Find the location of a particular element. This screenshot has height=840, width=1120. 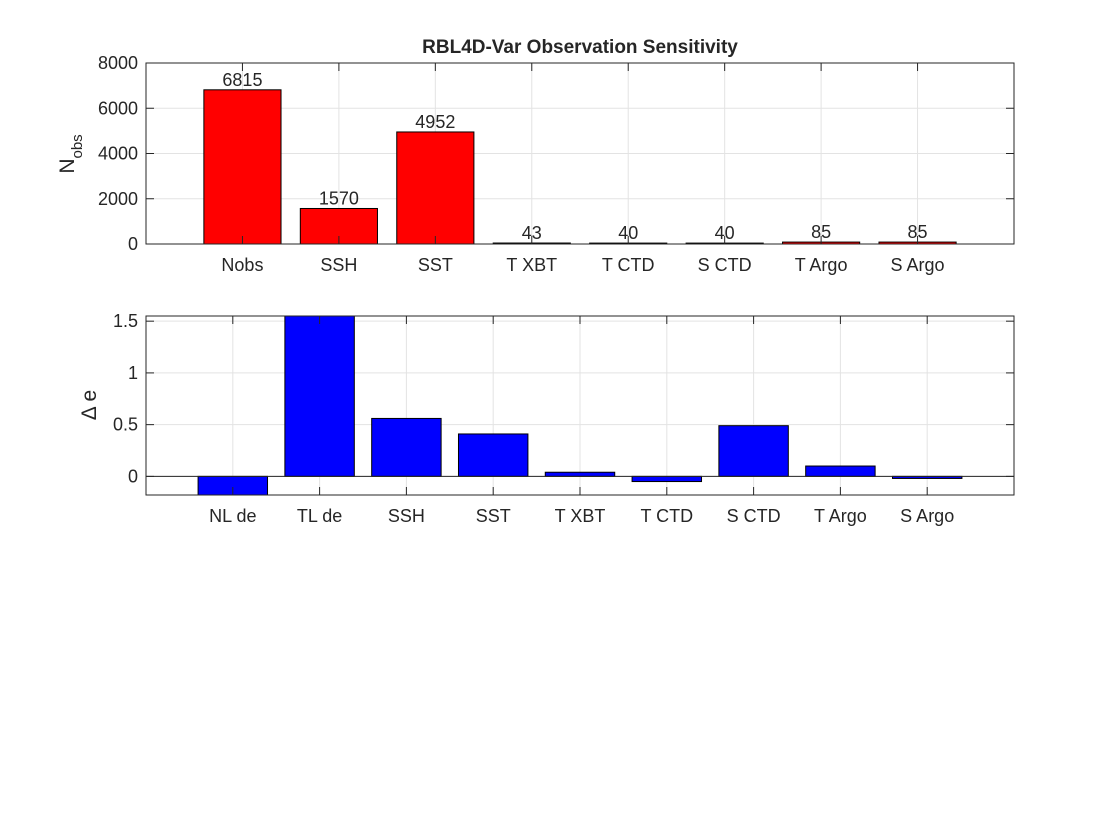

y-tick-label: 2000 is located at coordinates (118, 199).